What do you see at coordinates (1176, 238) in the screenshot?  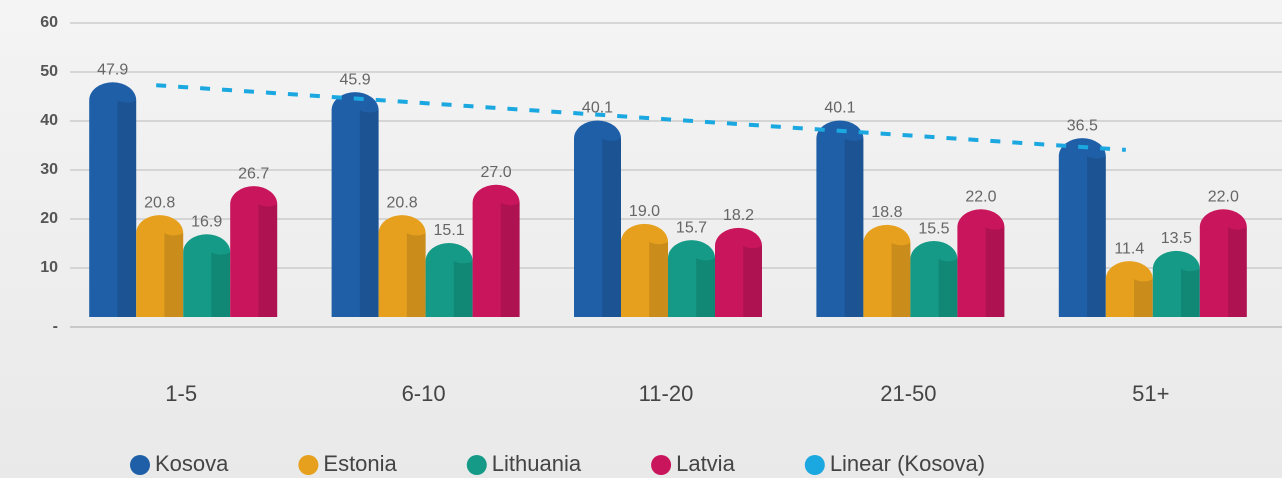 I see `value-label: 13.5` at bounding box center [1176, 238].